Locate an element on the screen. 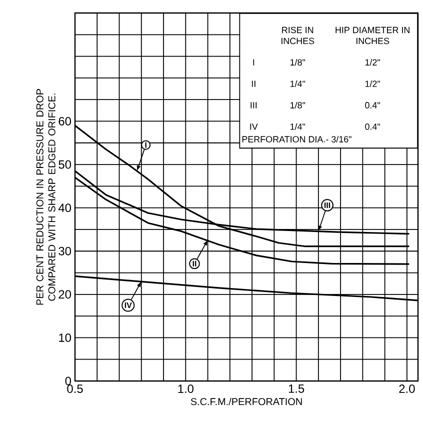 Image resolution: width=423 pixels, height=431 pixels. y-tick-label: 40 is located at coordinates (65, 208).